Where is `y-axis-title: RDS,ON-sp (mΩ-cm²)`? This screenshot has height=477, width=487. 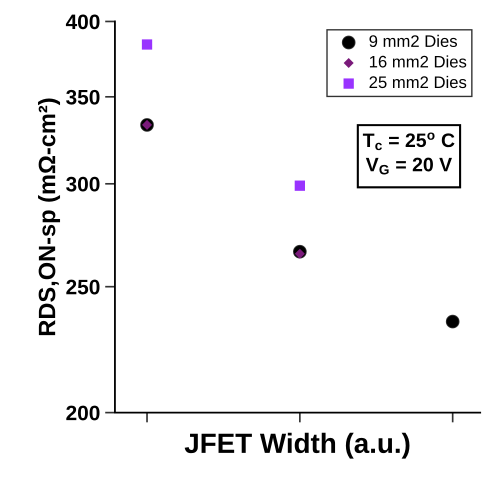
y-axis-title: RDS,ON-sp (mΩ-cm²) is located at coordinates (49, 217).